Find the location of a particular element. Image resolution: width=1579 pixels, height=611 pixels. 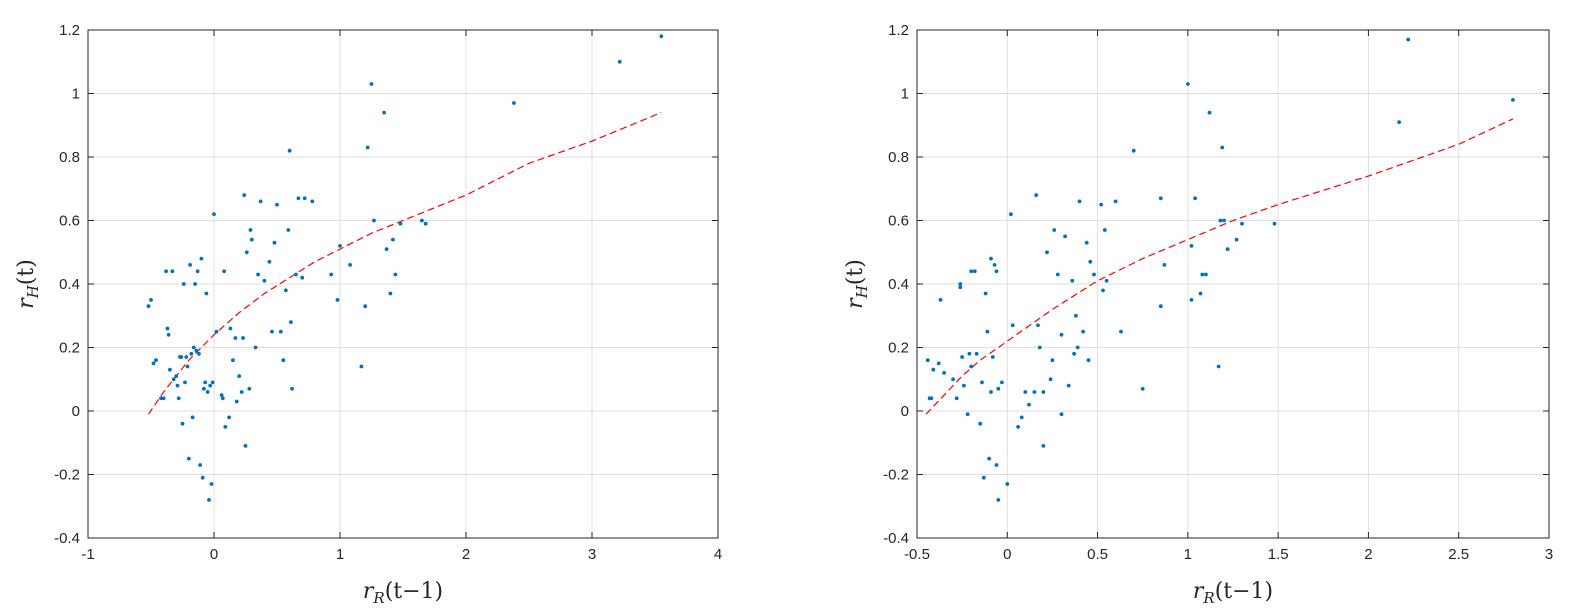

x-tick-label: 2.5 is located at coordinates (1458, 554).